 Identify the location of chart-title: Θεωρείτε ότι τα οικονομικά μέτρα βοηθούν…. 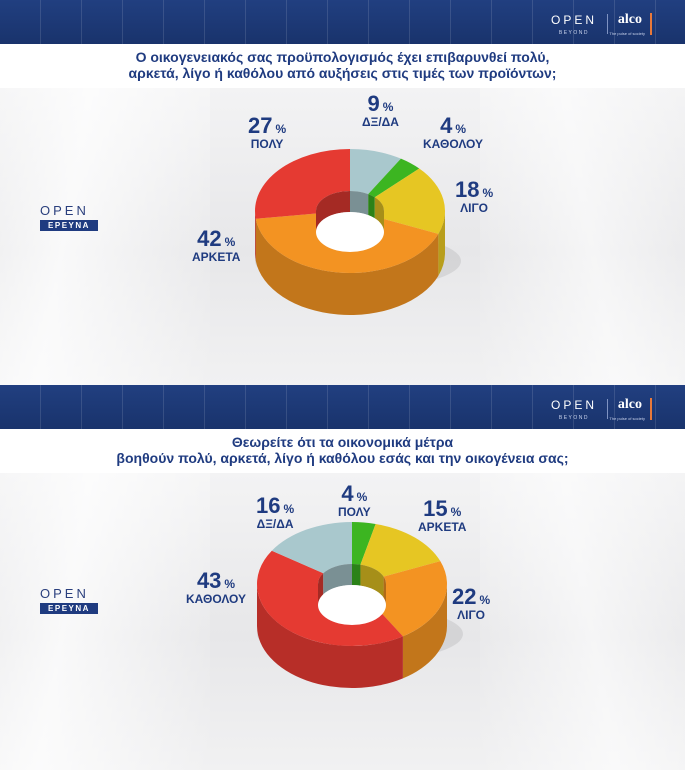
(342, 451).